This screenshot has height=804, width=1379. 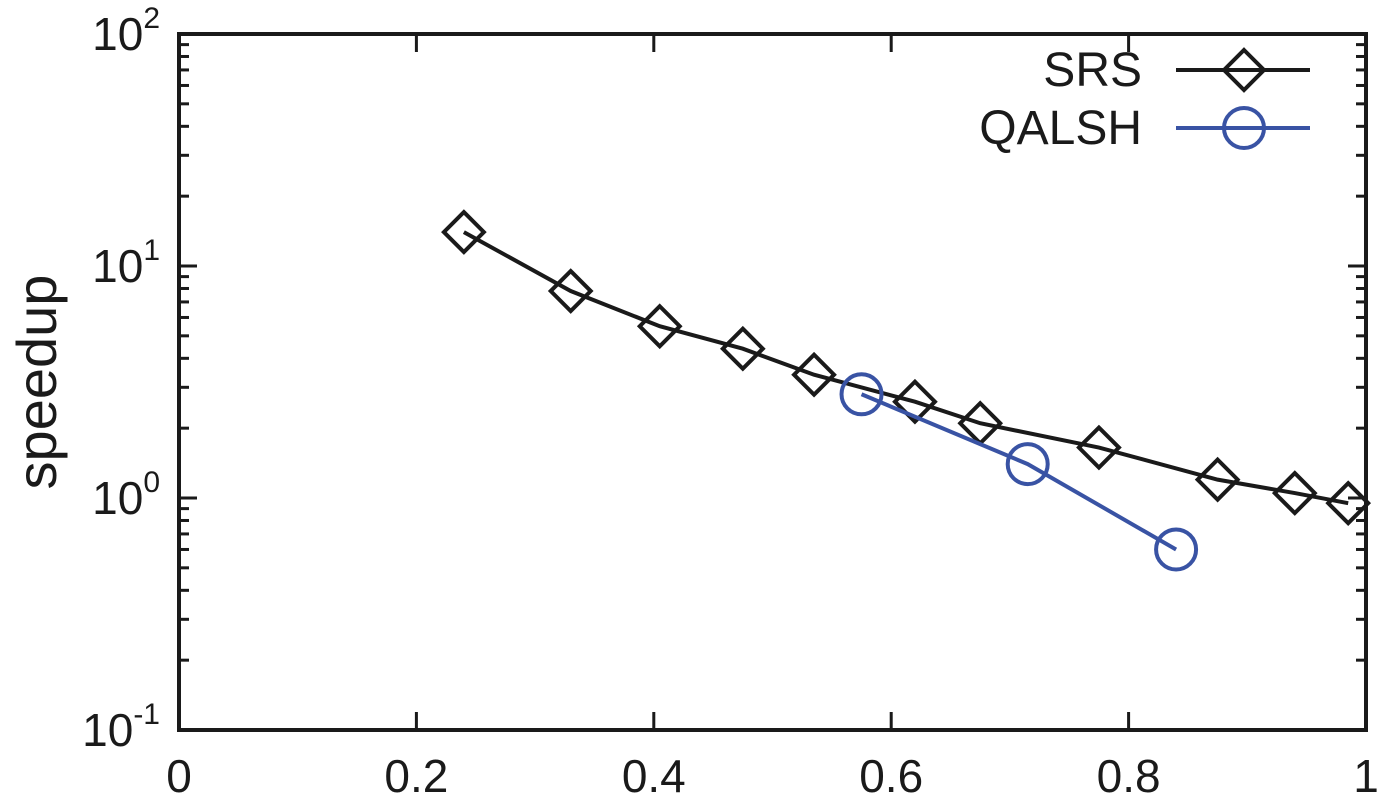 I want to click on legend-label: SRS, so click(x=1092, y=70).